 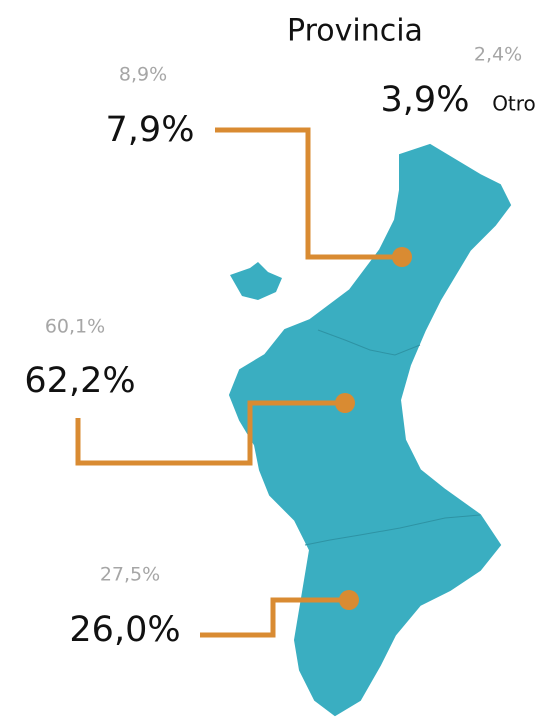 What do you see at coordinates (256, 281) in the screenshot?
I see `enclave-map` at bounding box center [256, 281].